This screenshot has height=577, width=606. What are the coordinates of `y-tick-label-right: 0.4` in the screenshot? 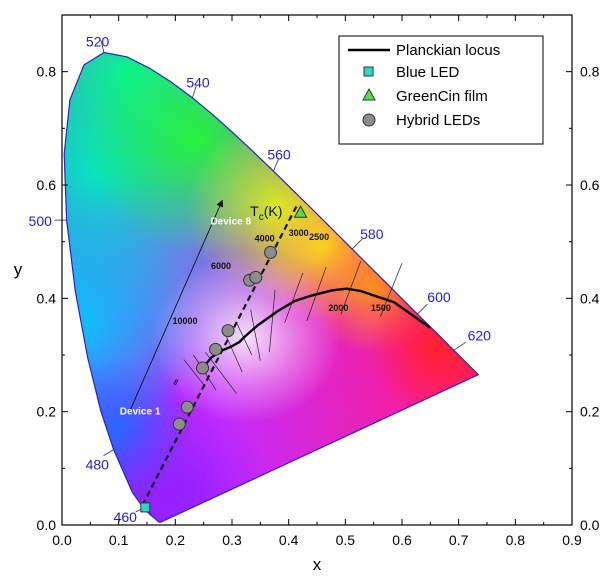 It's located at (590, 298).